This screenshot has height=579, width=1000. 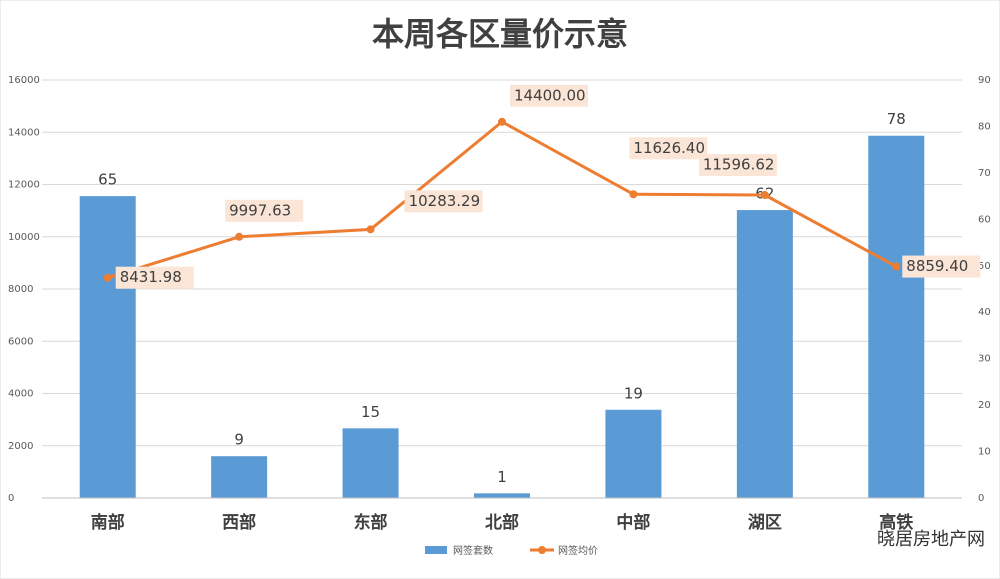 What do you see at coordinates (502, 477) in the screenshot?
I see `data-label: 1` at bounding box center [502, 477].